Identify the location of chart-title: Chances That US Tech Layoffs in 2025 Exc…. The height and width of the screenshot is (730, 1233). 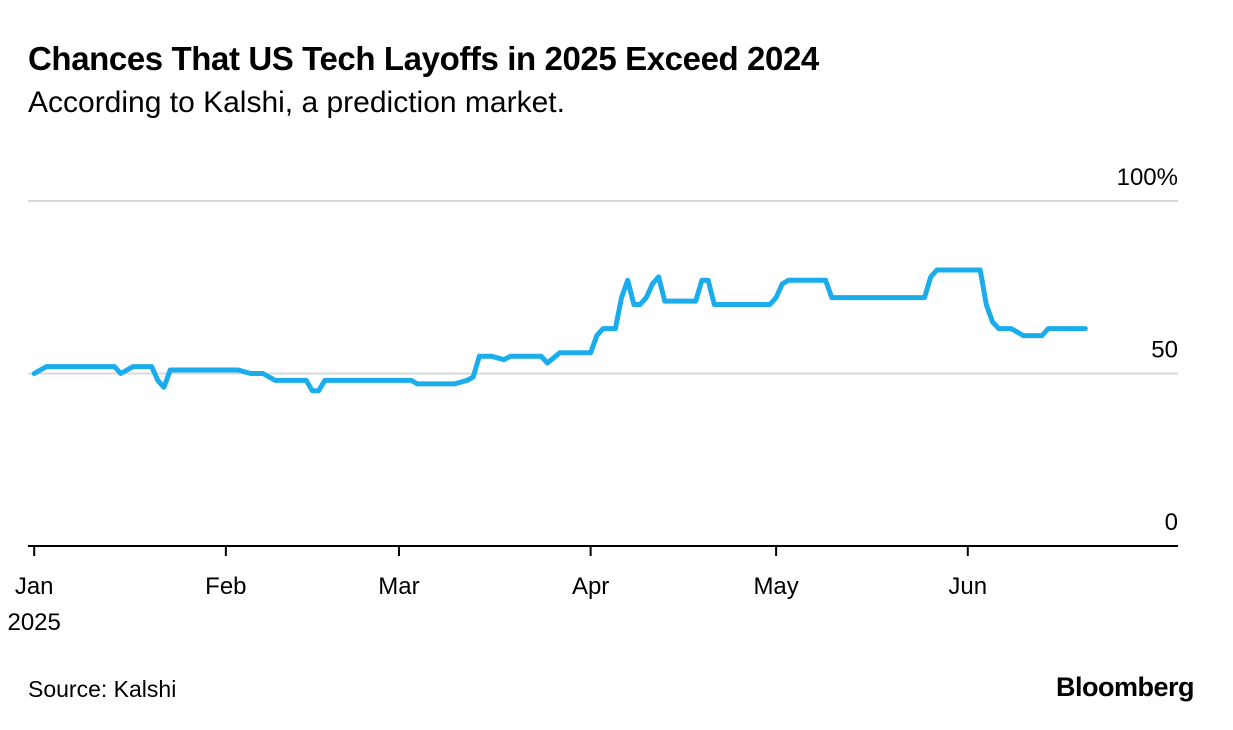
(423, 58).